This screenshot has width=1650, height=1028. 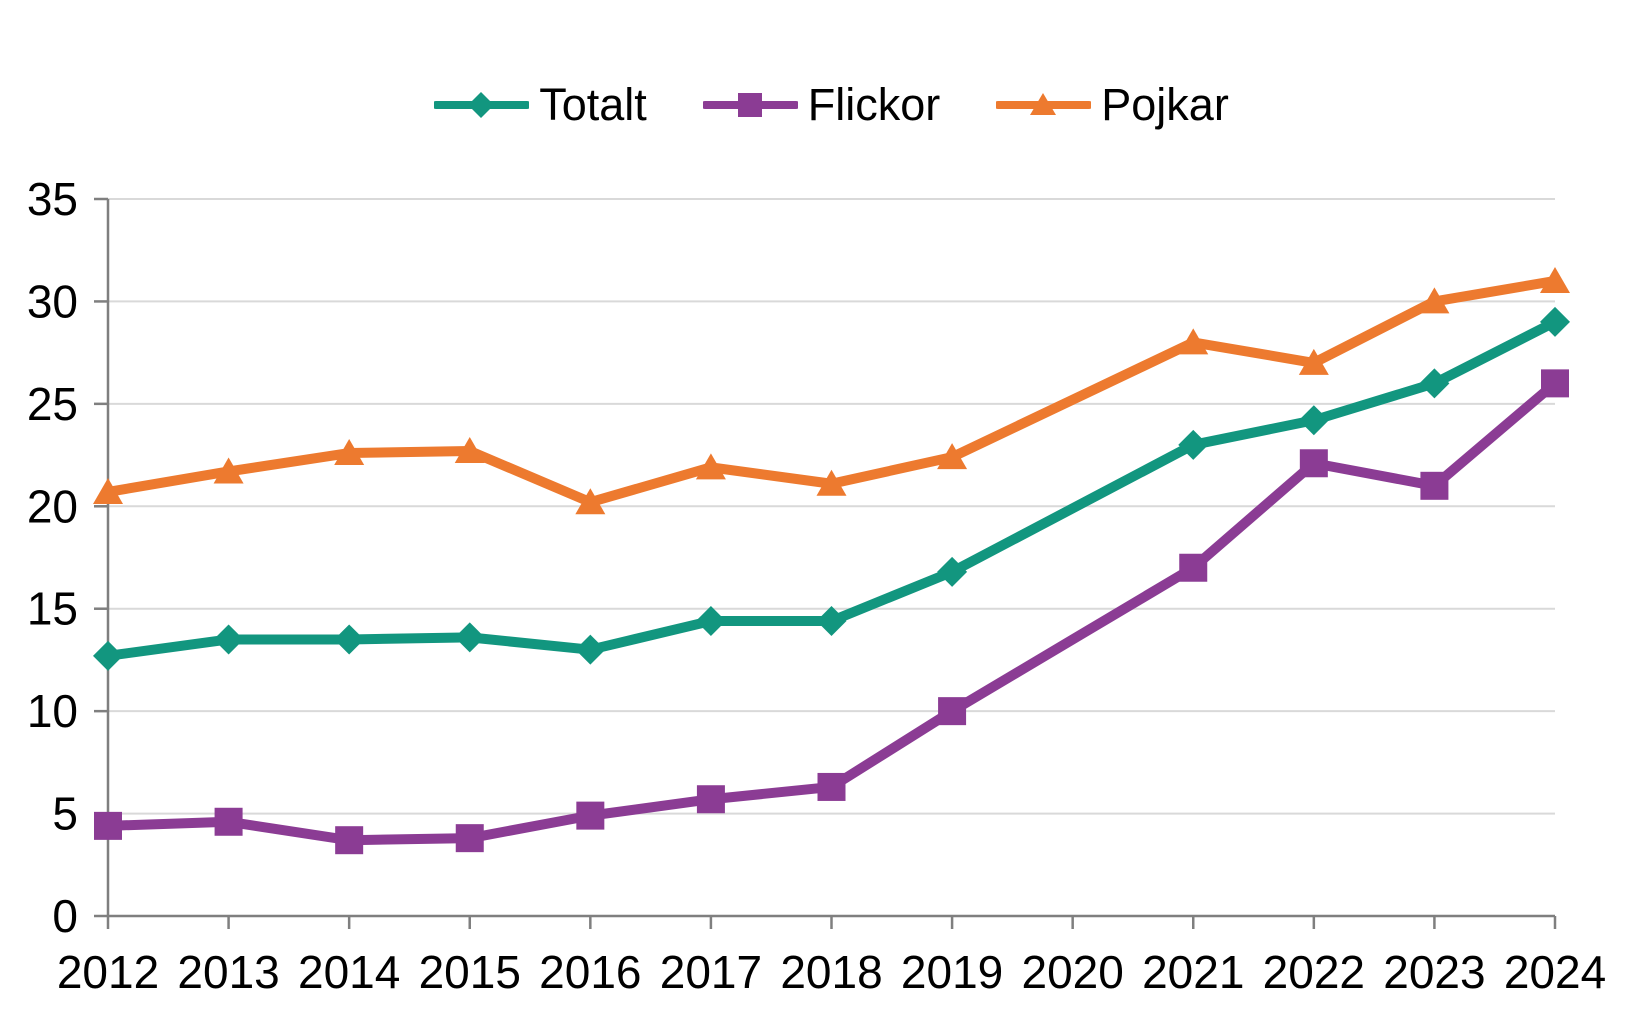 What do you see at coordinates (52, 199) in the screenshot?
I see `y-axis-label: 35` at bounding box center [52, 199].